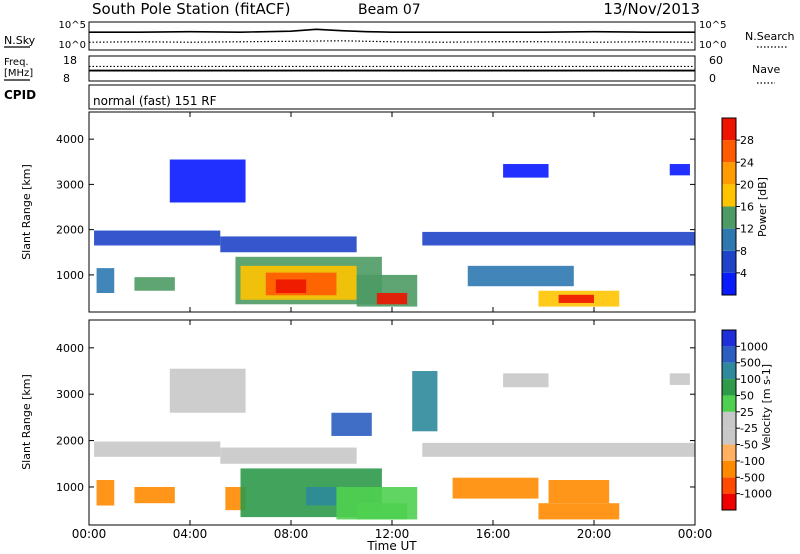  Describe the element at coordinates (389, 10) in the screenshot. I see `beam-label: Beam 07` at that location.